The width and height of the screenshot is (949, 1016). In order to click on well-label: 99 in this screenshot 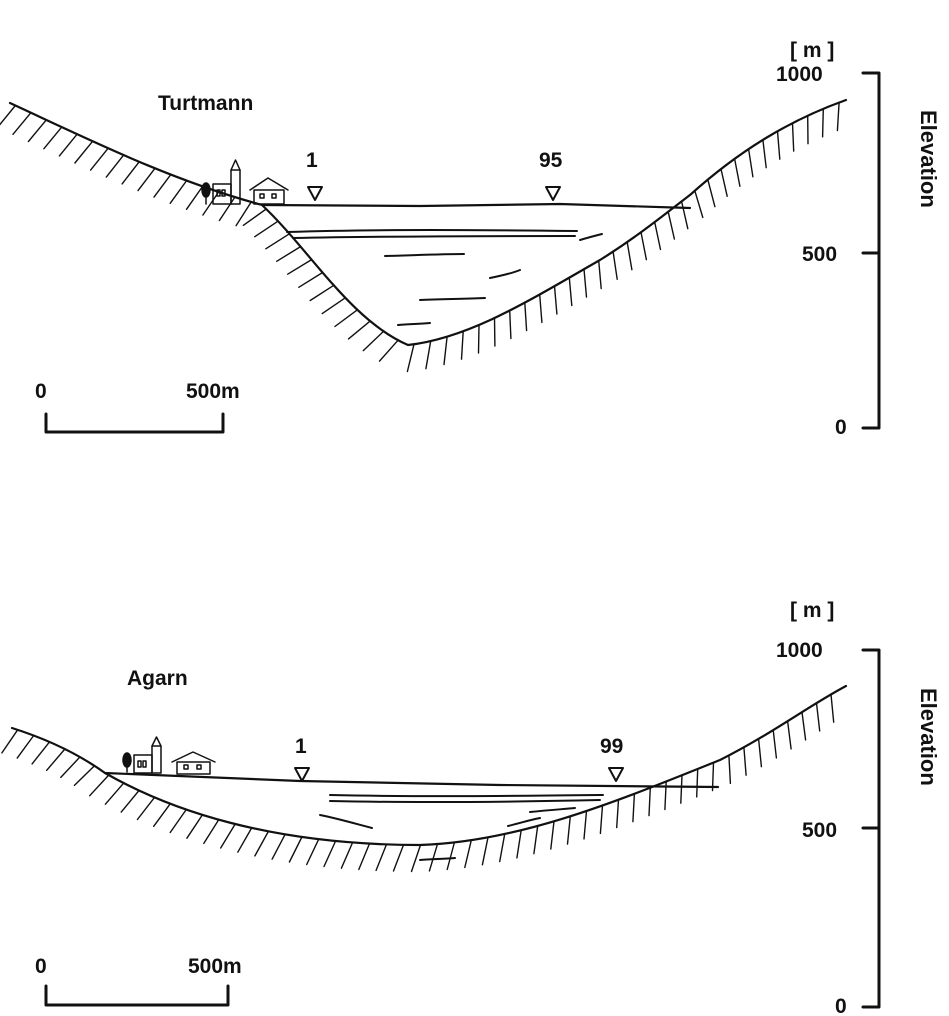, I will do `click(611, 746)`.